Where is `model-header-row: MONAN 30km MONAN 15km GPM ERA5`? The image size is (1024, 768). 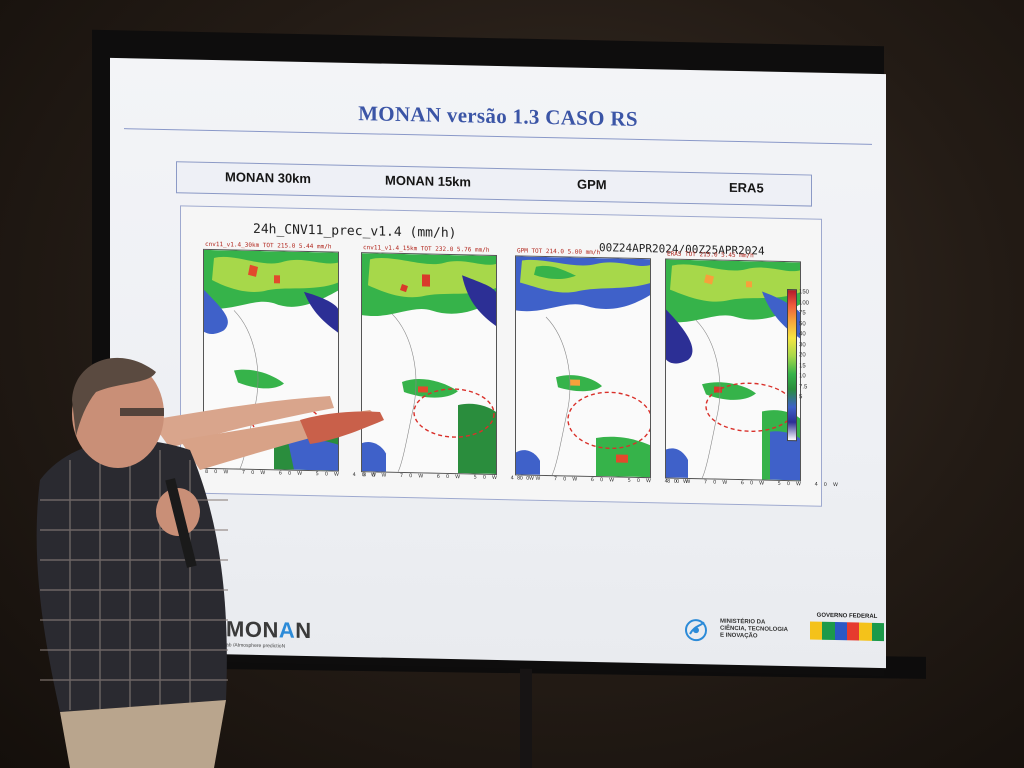 model-header-row: MONAN 30km MONAN 15km GPM ERA5 is located at coordinates (494, 184).